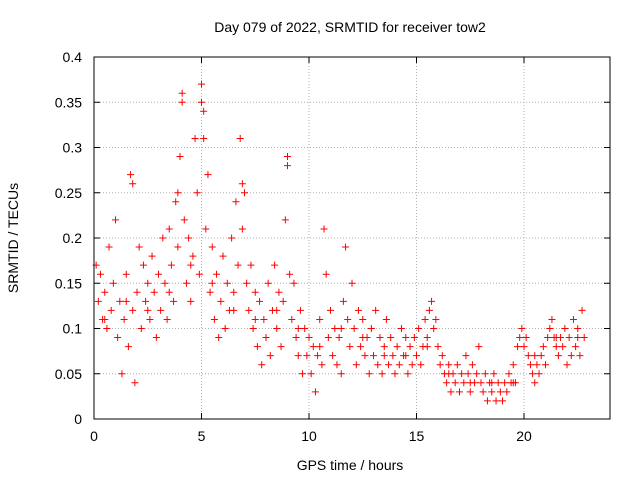 The height and width of the screenshot is (480, 640). What do you see at coordinates (68, 193) in the screenshot?
I see `y-tick-label: 0.25` at bounding box center [68, 193].